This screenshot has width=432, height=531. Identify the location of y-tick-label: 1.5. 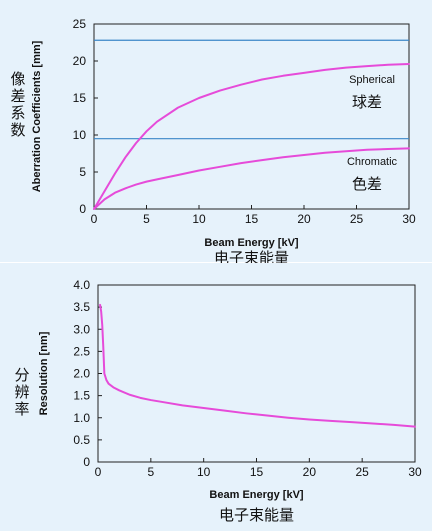
(81, 396).